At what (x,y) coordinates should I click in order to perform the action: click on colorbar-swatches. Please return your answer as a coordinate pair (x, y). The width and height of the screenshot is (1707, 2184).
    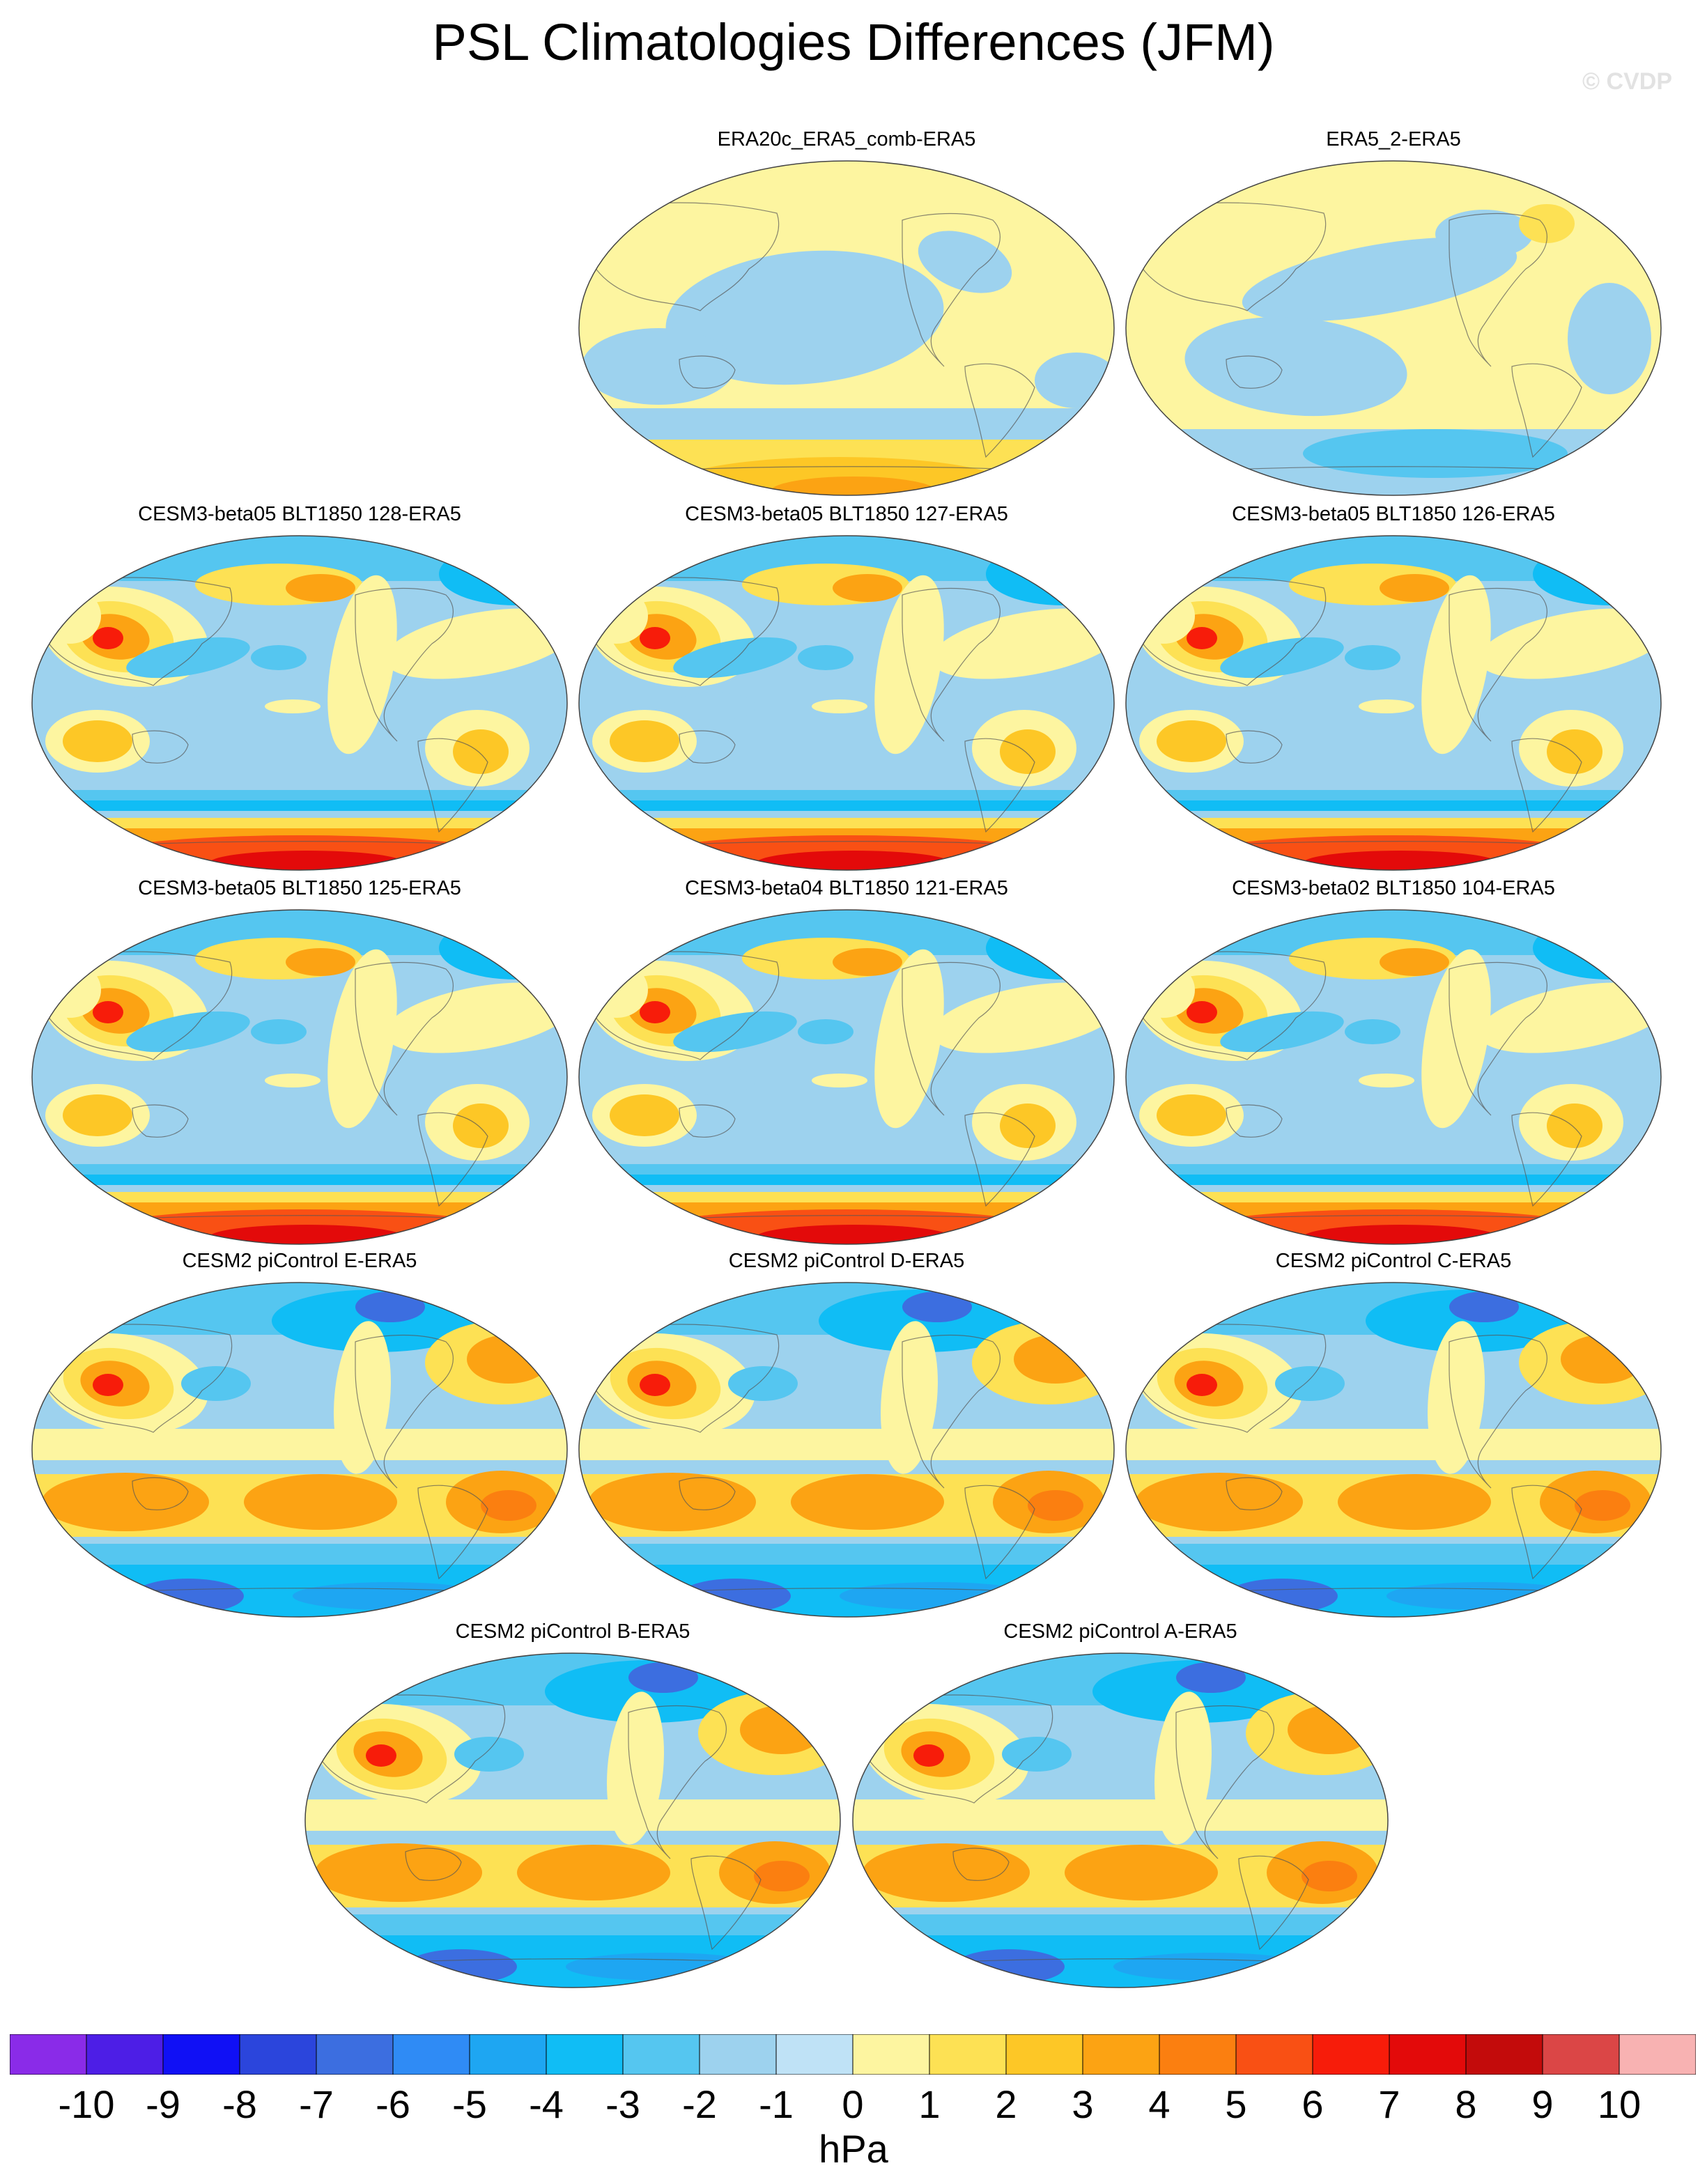
    Looking at the image, I should click on (853, 2054).